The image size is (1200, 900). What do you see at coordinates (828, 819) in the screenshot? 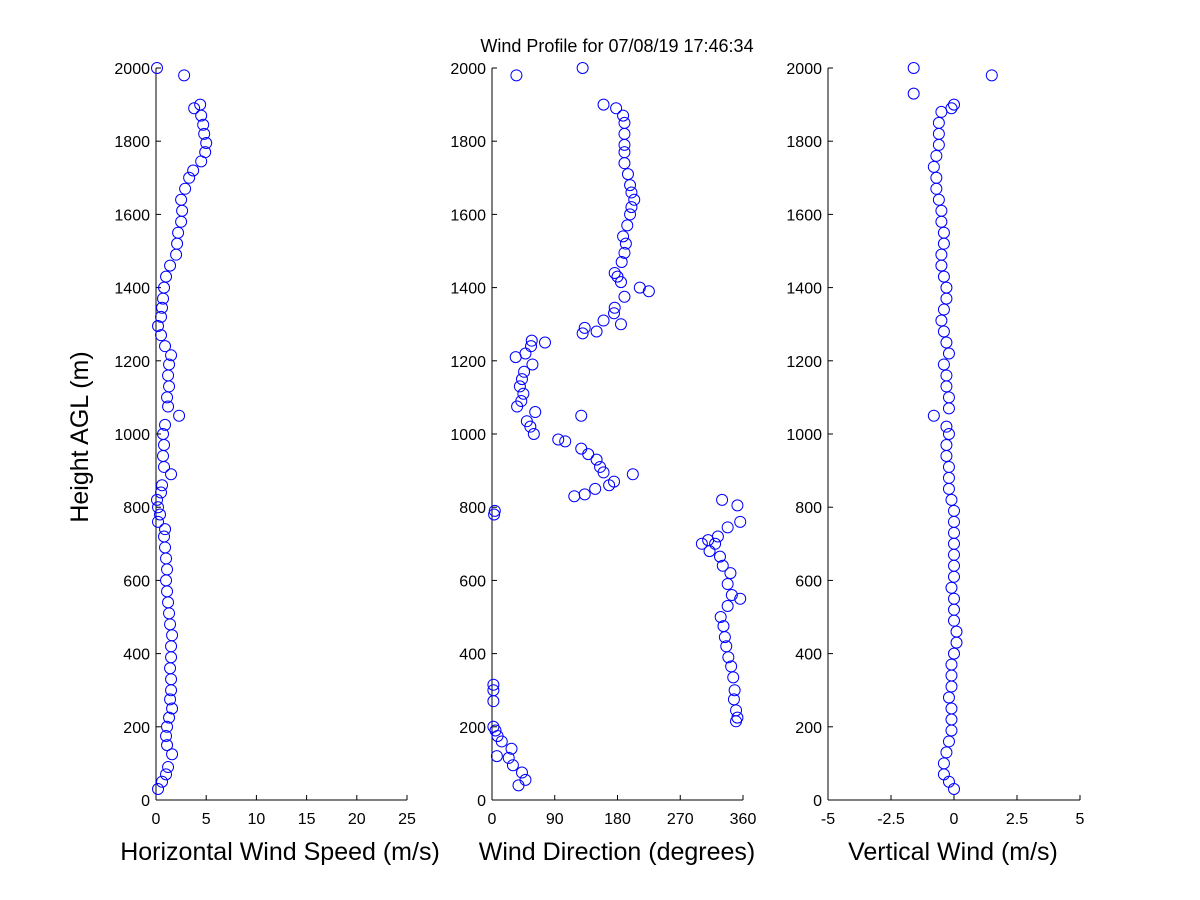
I see `x-tick-label: -5` at bounding box center [828, 819].